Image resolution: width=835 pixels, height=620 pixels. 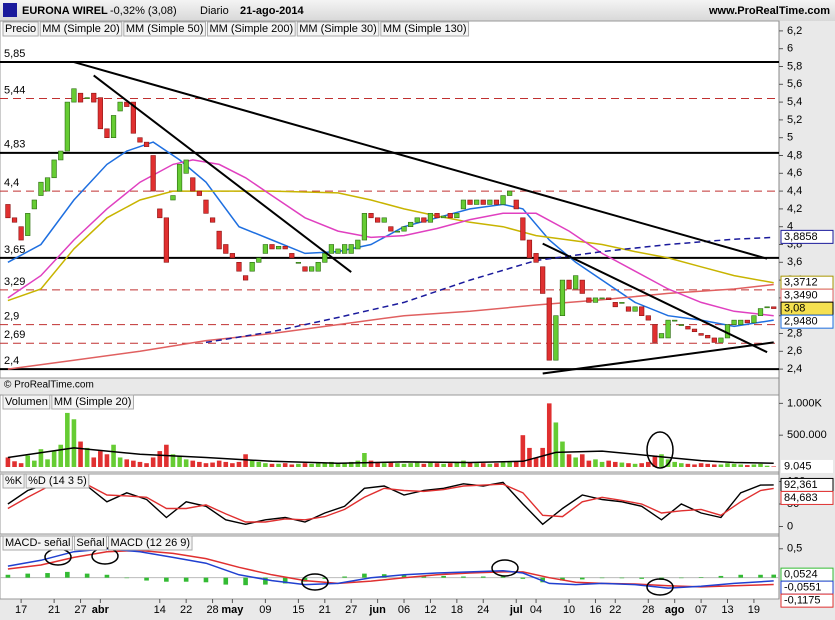 What do you see at coordinates (675, 610) in the screenshot?
I see `x-tick-label: ago` at bounding box center [675, 610].